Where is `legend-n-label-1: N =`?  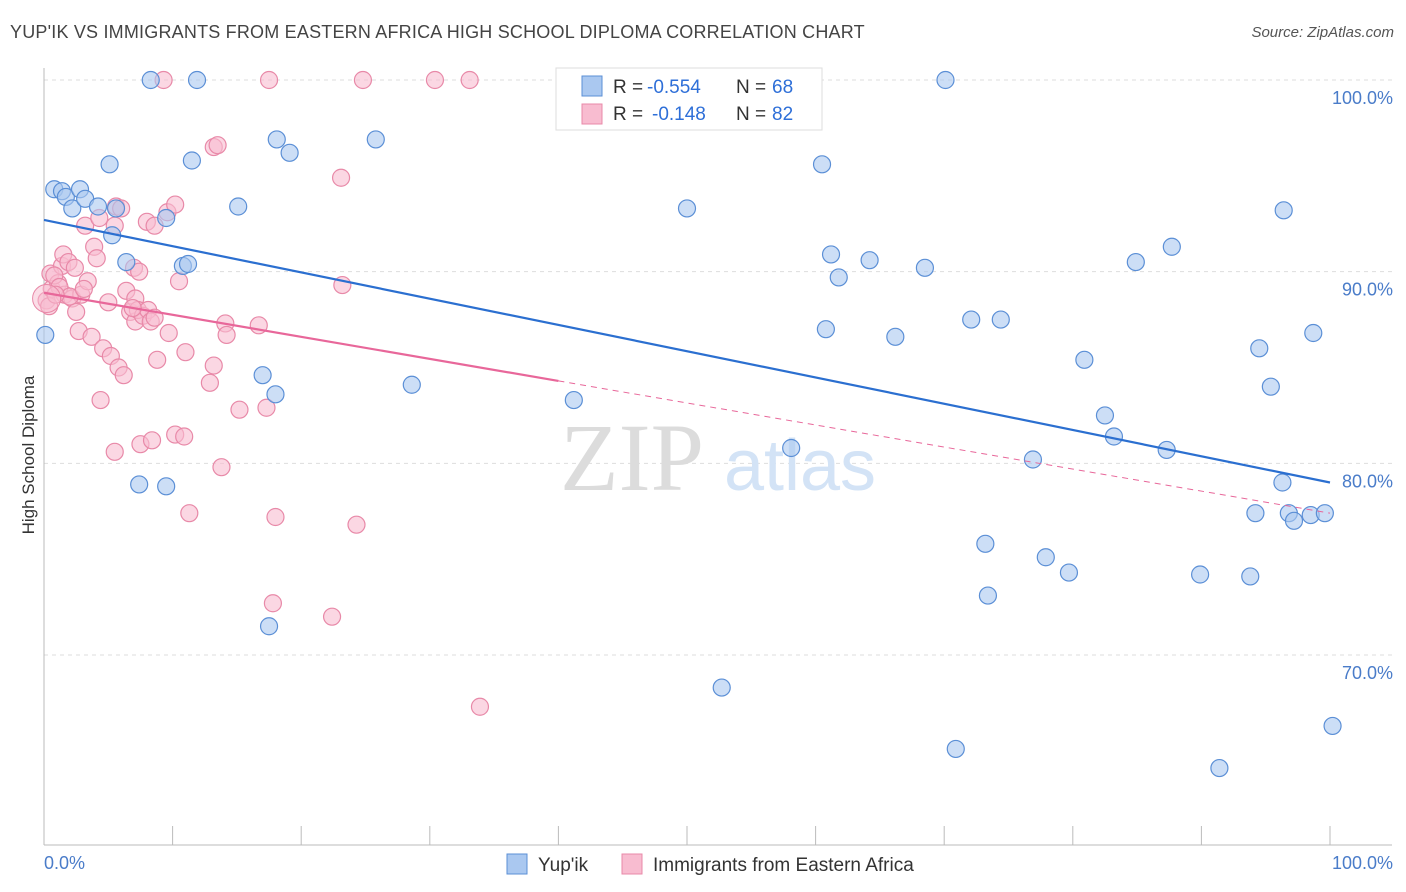 legend-n-label-1: N = is located at coordinates (751, 87).